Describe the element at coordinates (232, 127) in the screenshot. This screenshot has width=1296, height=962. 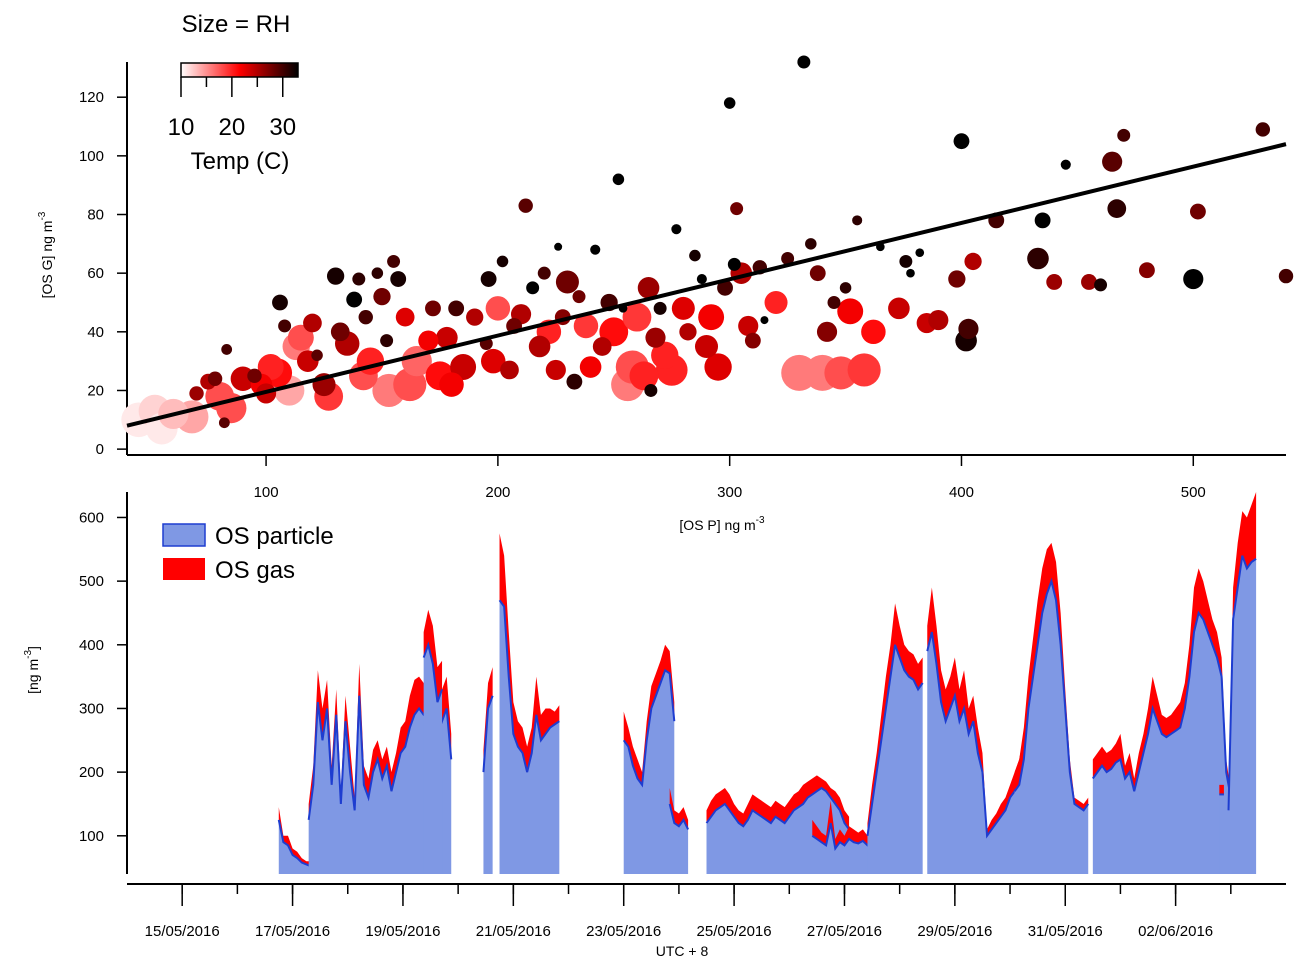
I see `colorbar-tick-label: 20` at that location.